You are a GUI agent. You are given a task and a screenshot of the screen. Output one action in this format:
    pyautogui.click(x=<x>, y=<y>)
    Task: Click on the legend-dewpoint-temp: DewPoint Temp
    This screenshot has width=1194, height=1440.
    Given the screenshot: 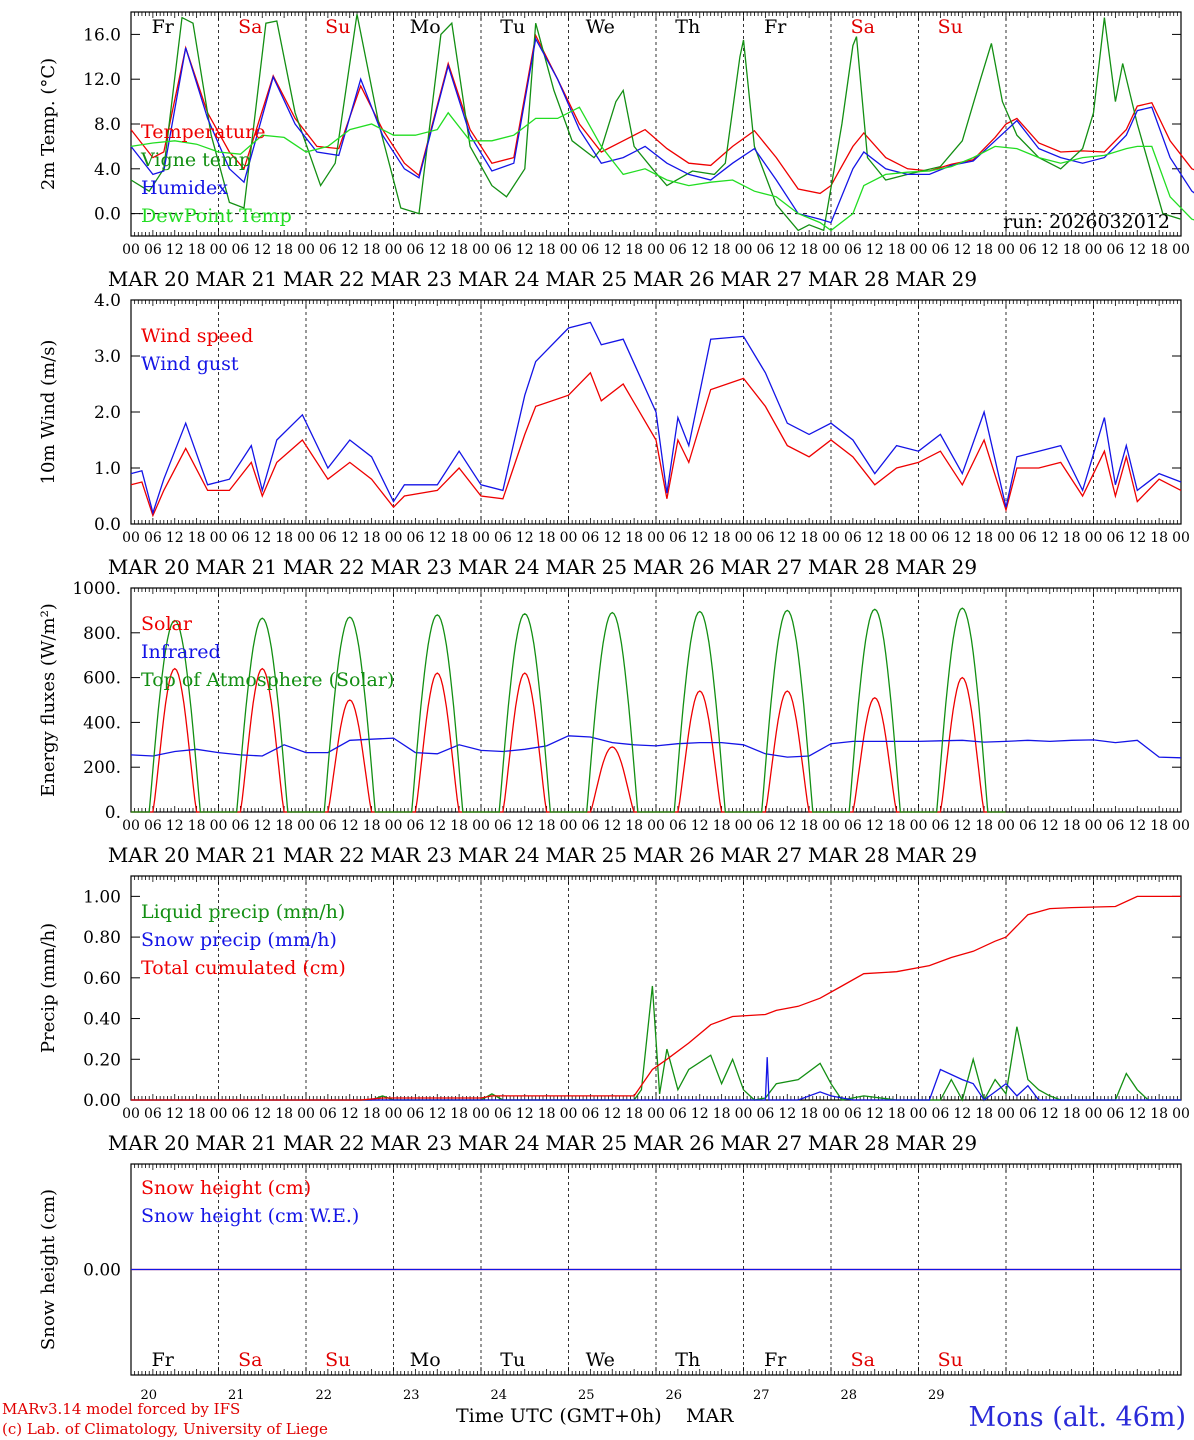 What is the action you would take?
    pyautogui.click(x=216, y=216)
    